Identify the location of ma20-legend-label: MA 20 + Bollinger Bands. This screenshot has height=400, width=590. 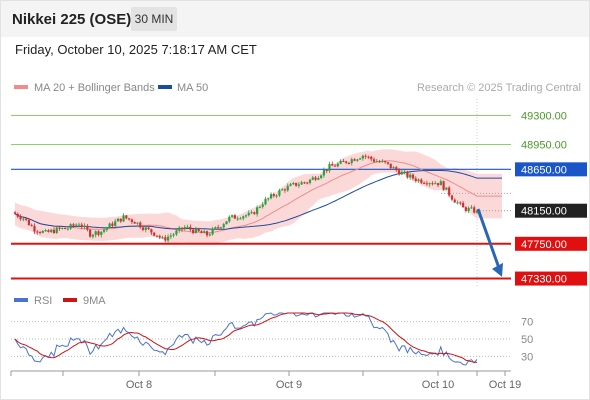
(94, 88).